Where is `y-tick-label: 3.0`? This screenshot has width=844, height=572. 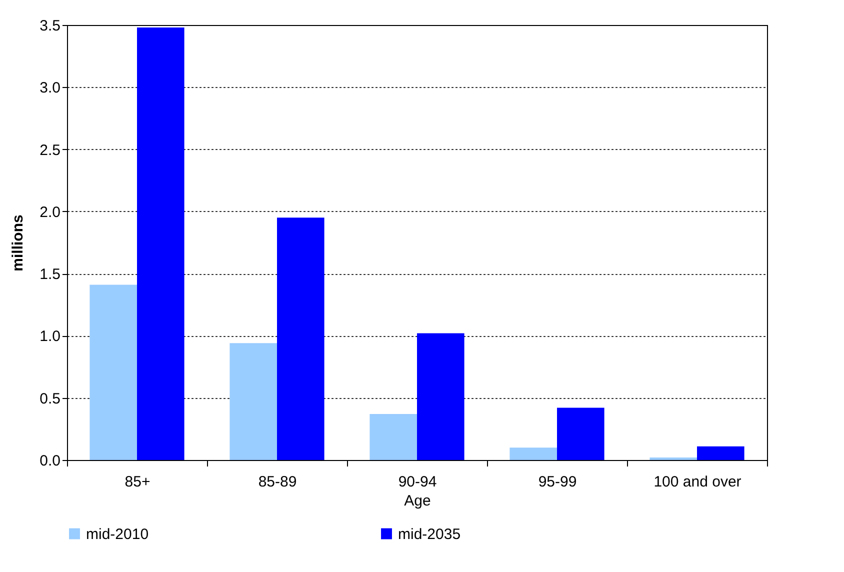
y-tick-label: 3.0 is located at coordinates (50, 88).